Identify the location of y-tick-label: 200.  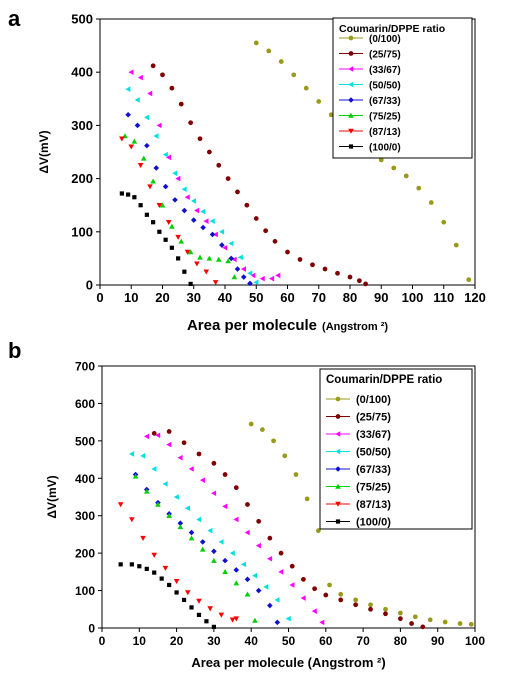
(82, 178).